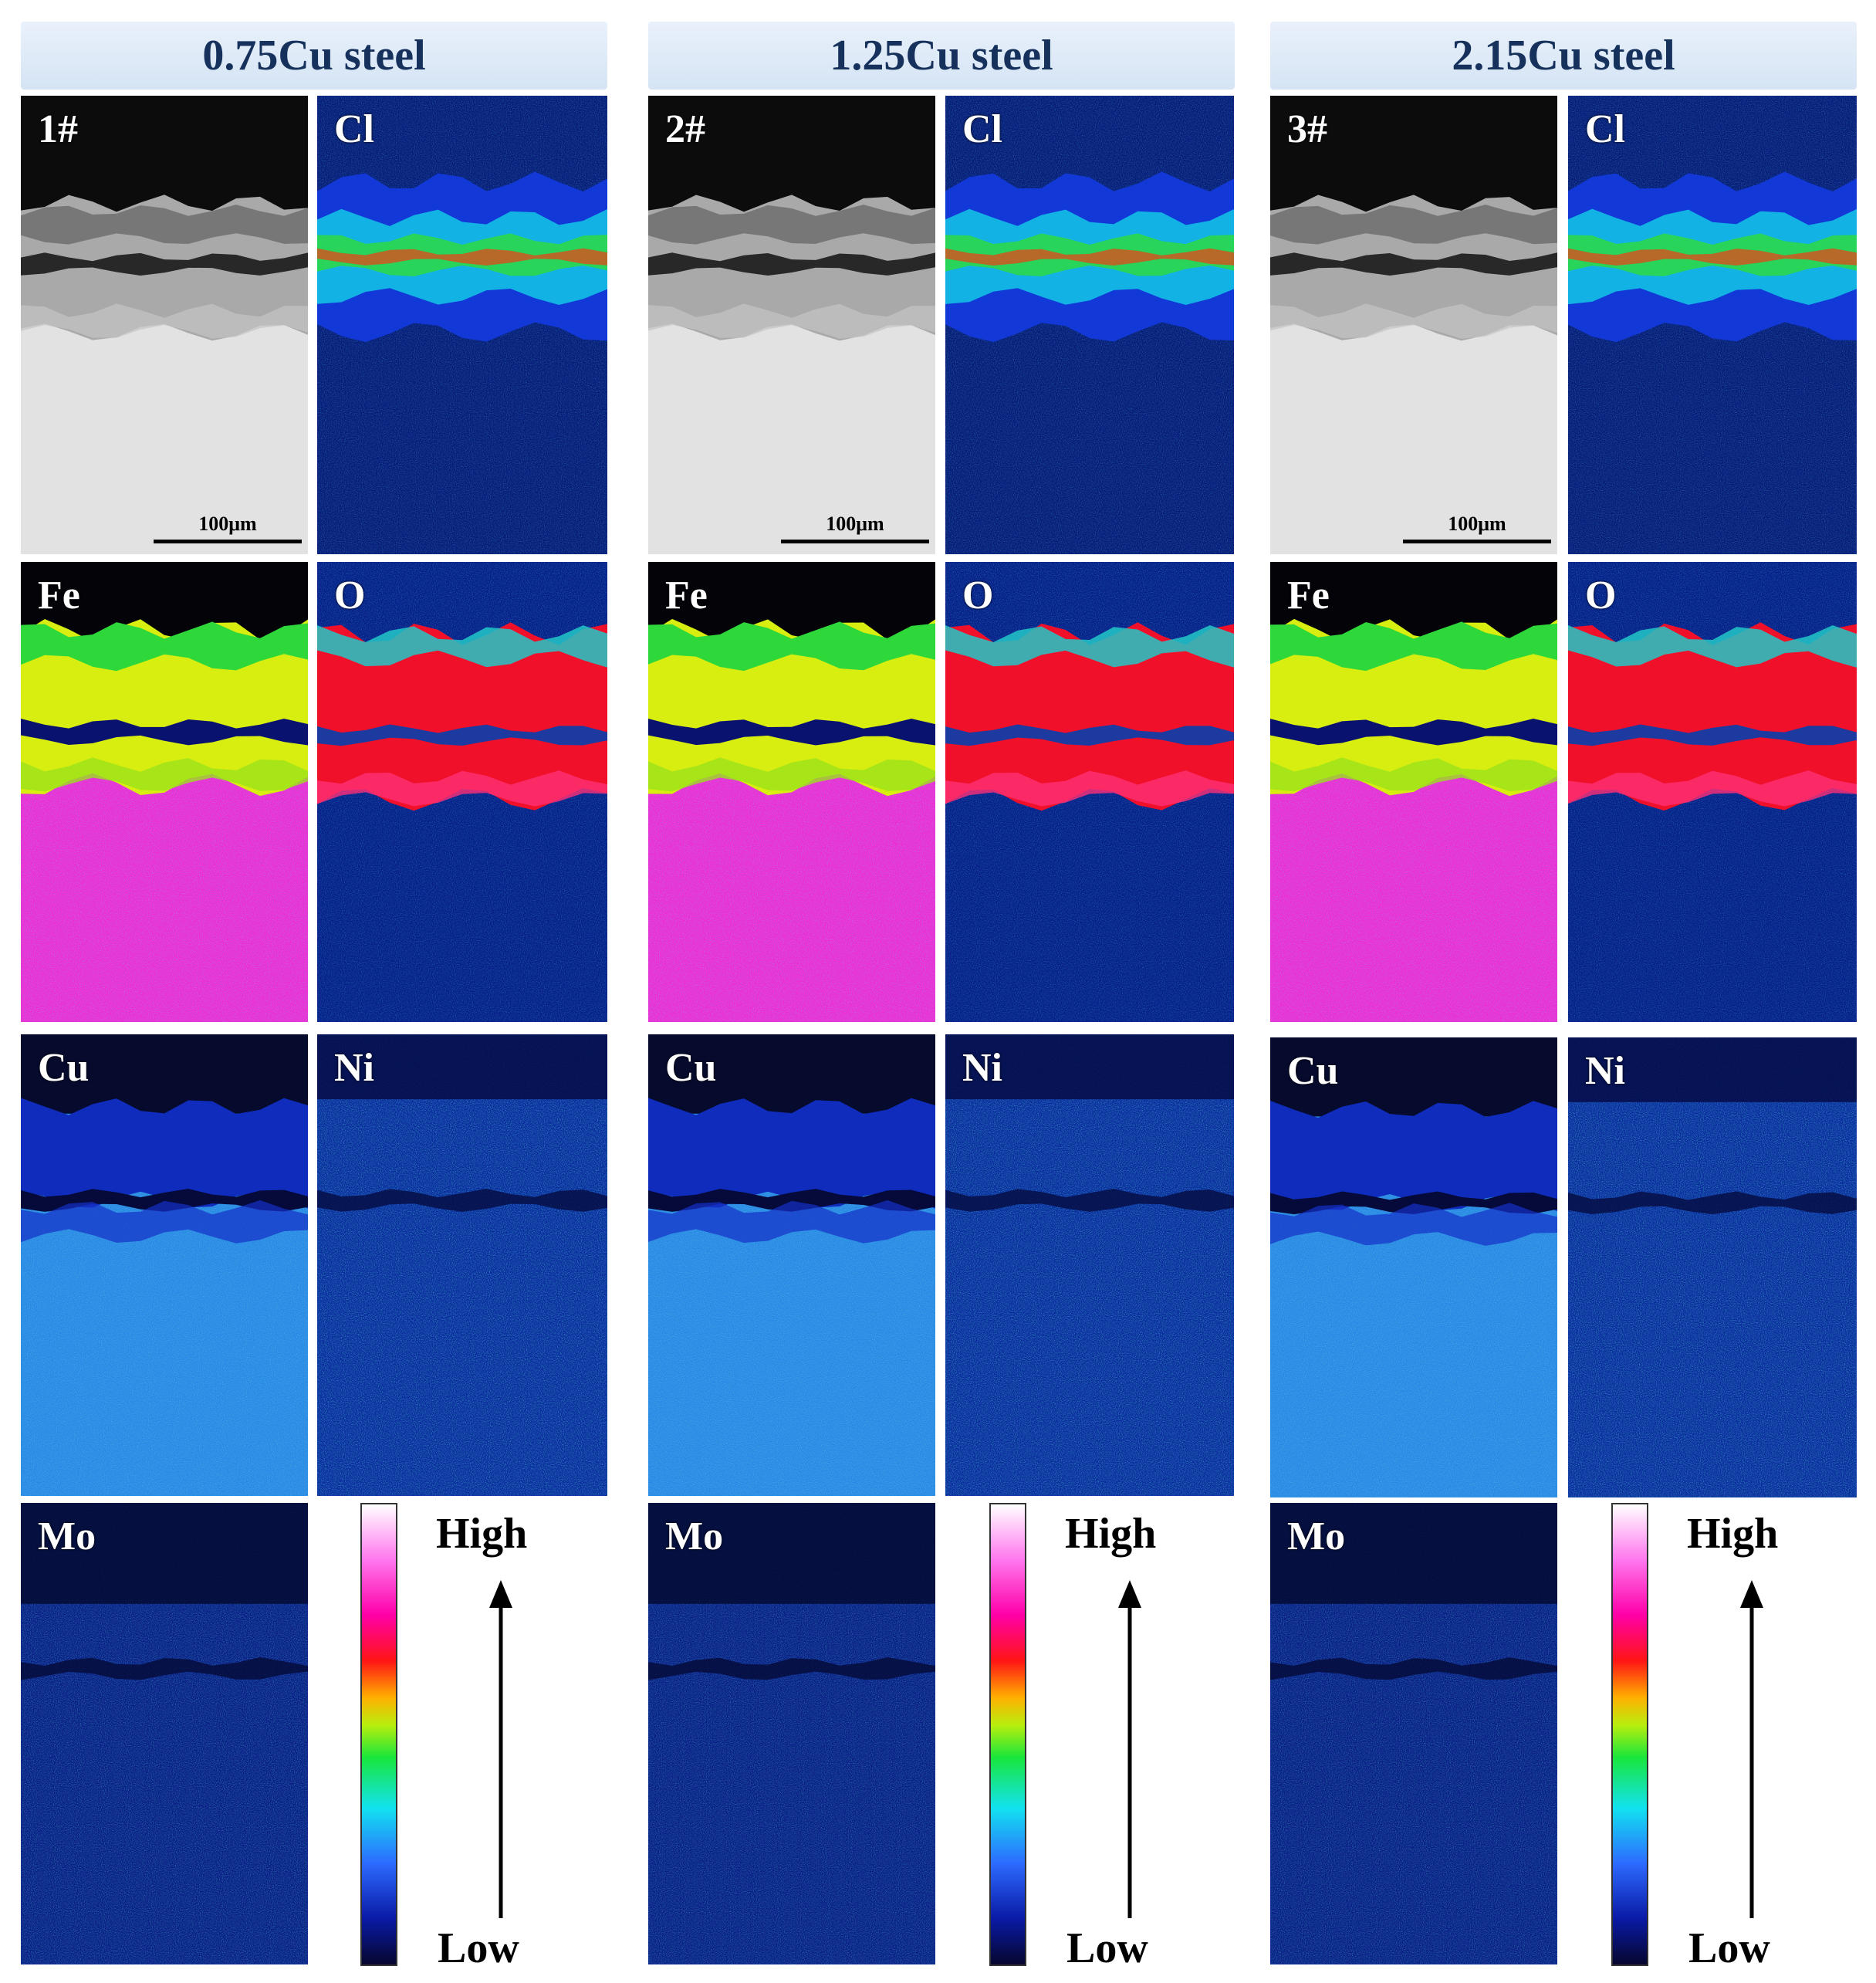  I want to click on map-cl-1: Cl, so click(462, 325).